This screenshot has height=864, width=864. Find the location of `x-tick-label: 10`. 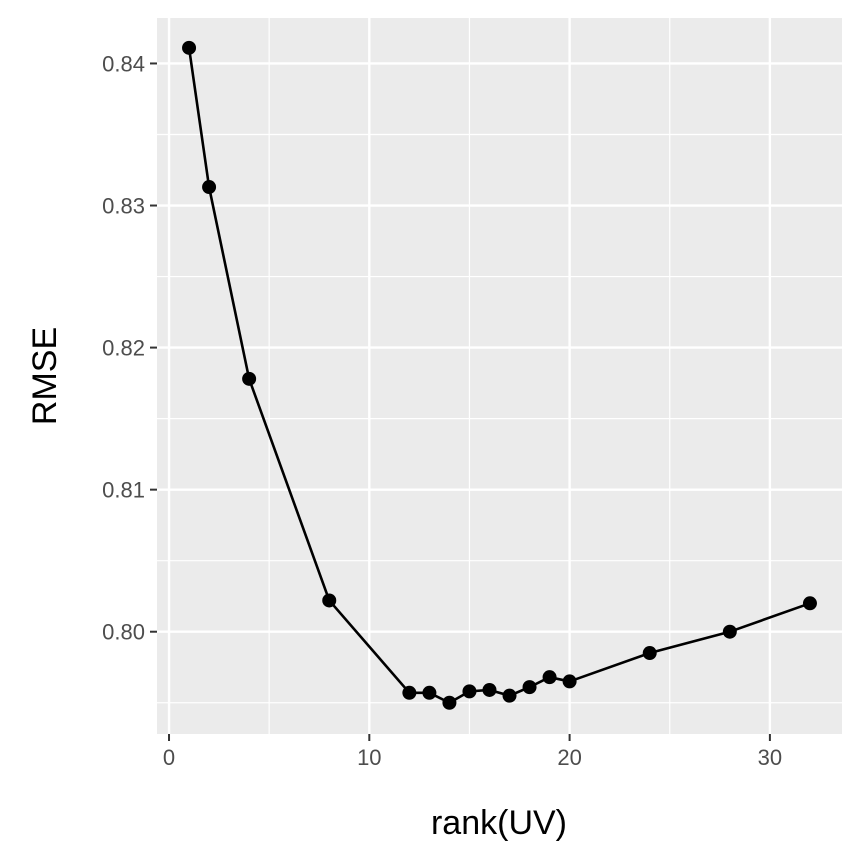

x-tick-label: 10 is located at coordinates (369, 757).